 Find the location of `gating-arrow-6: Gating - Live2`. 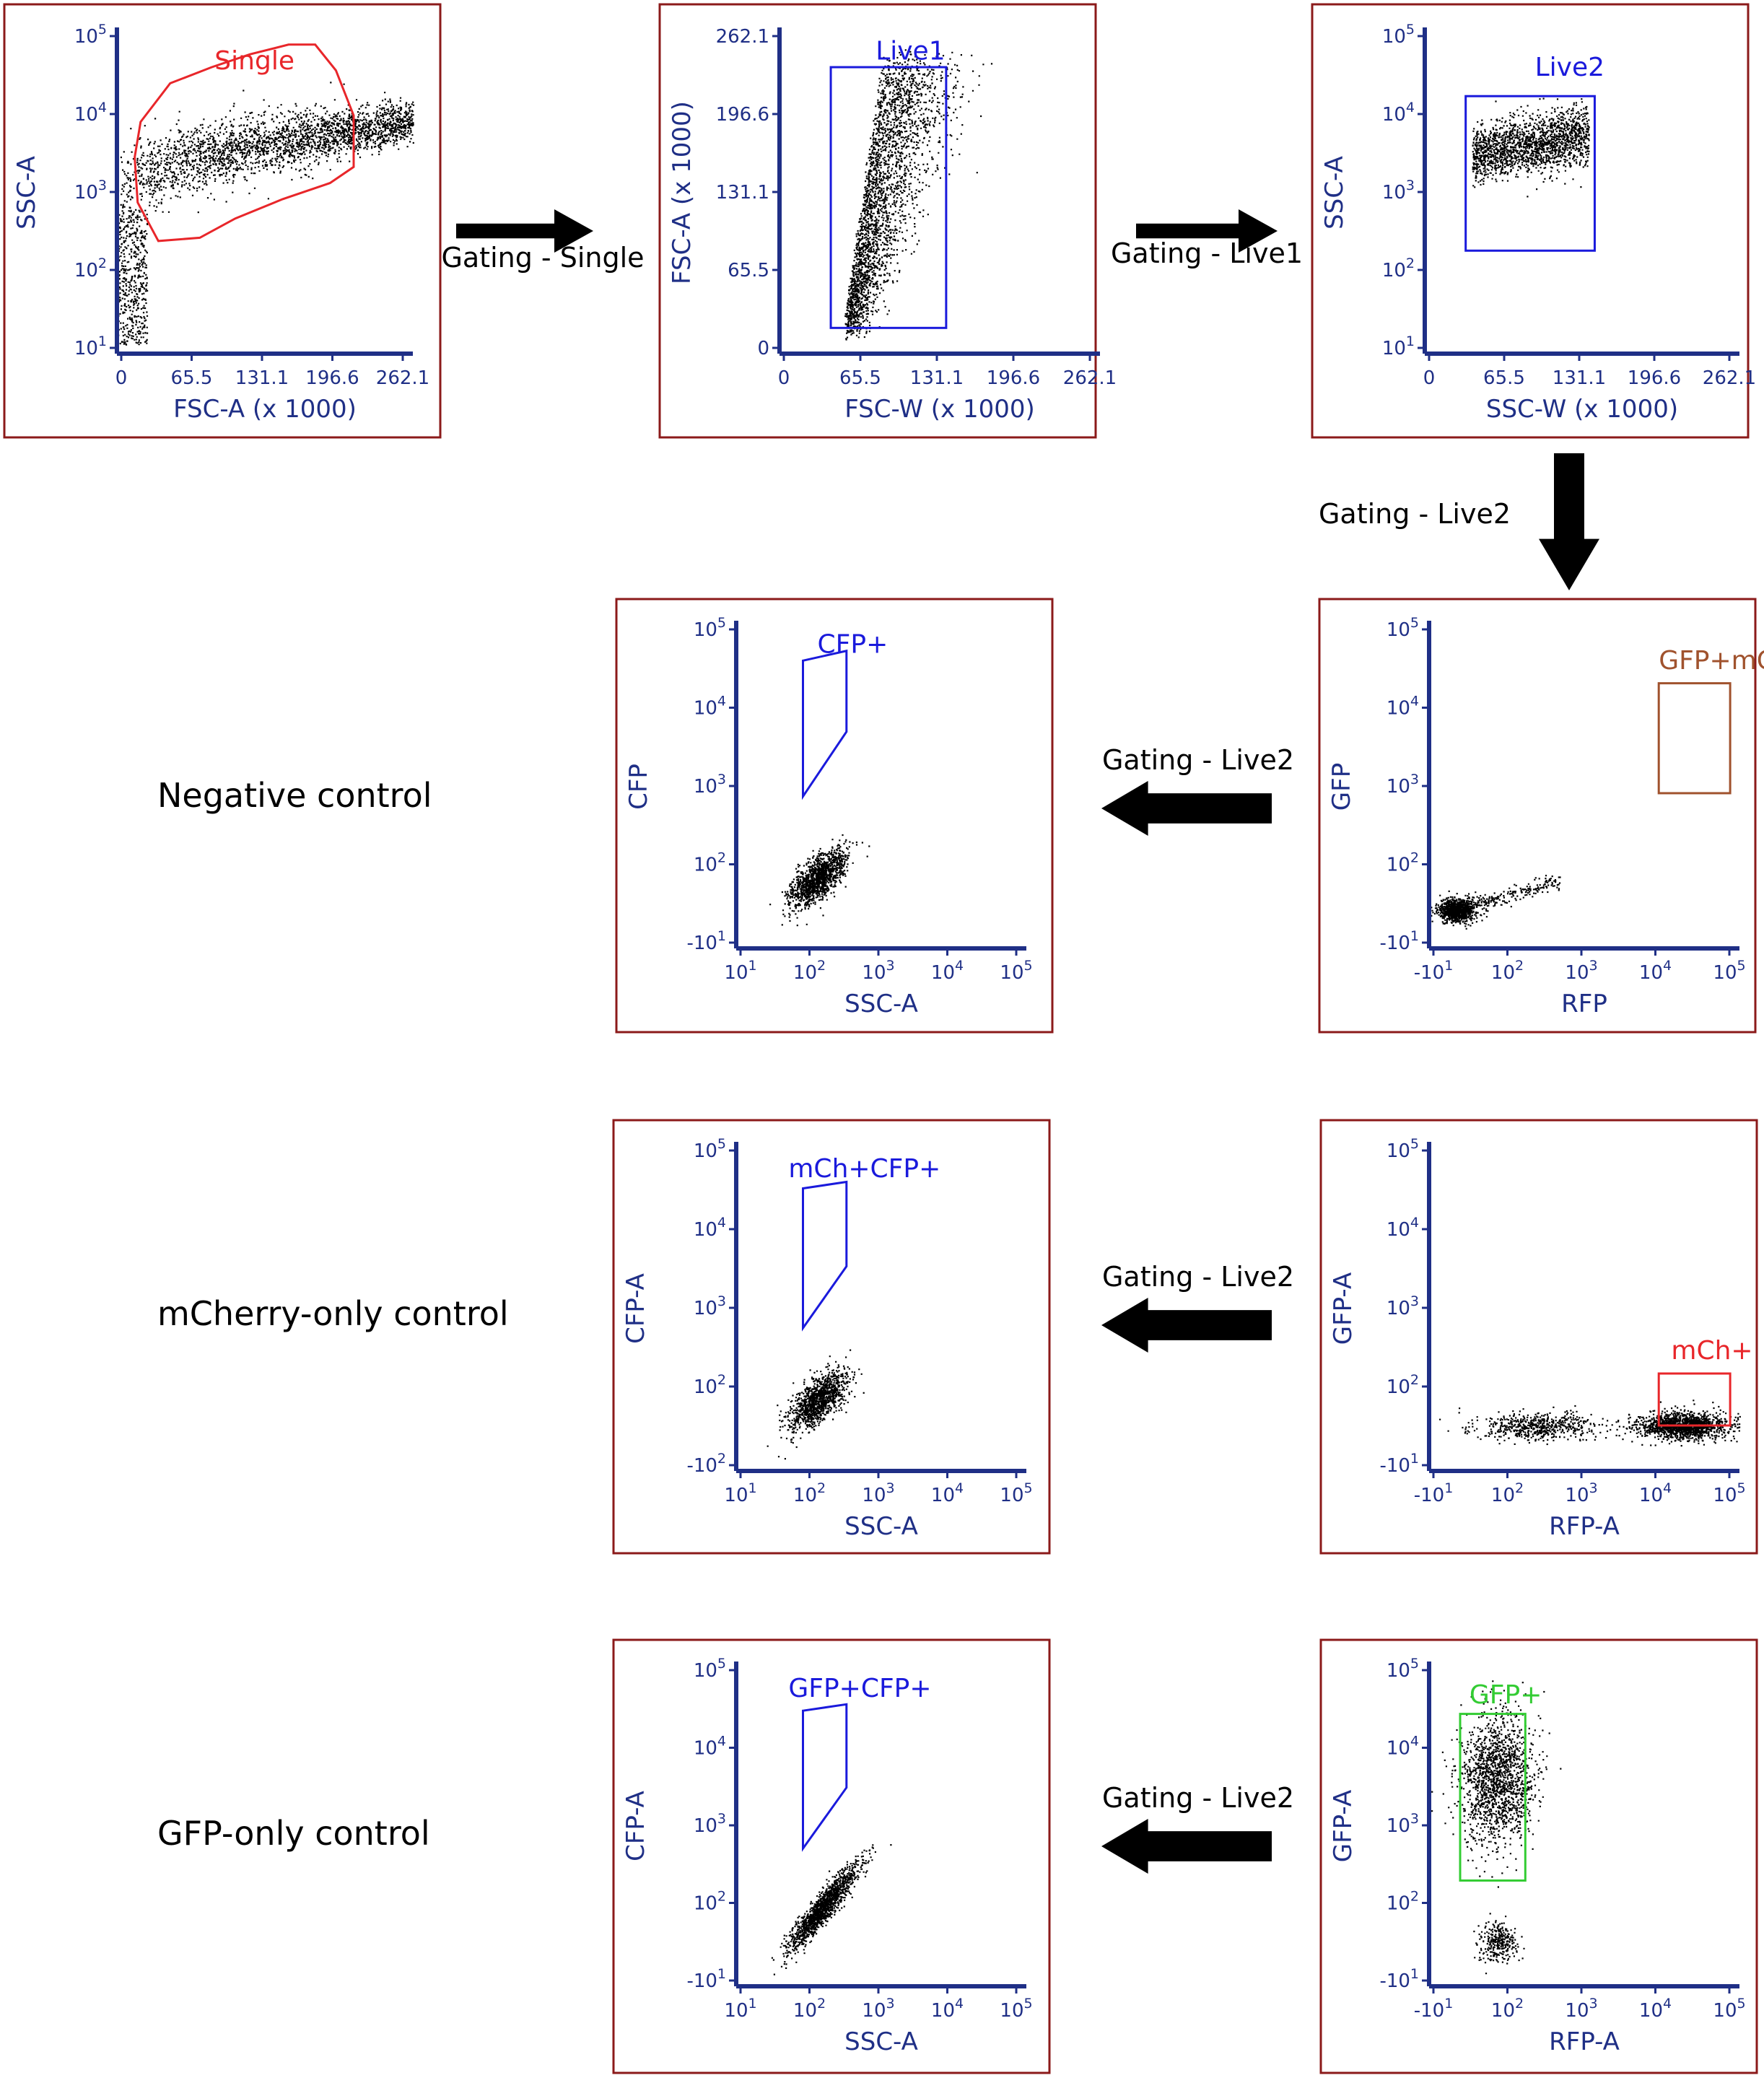

gating-arrow-6: Gating - Live2 is located at coordinates (1197, 1828).